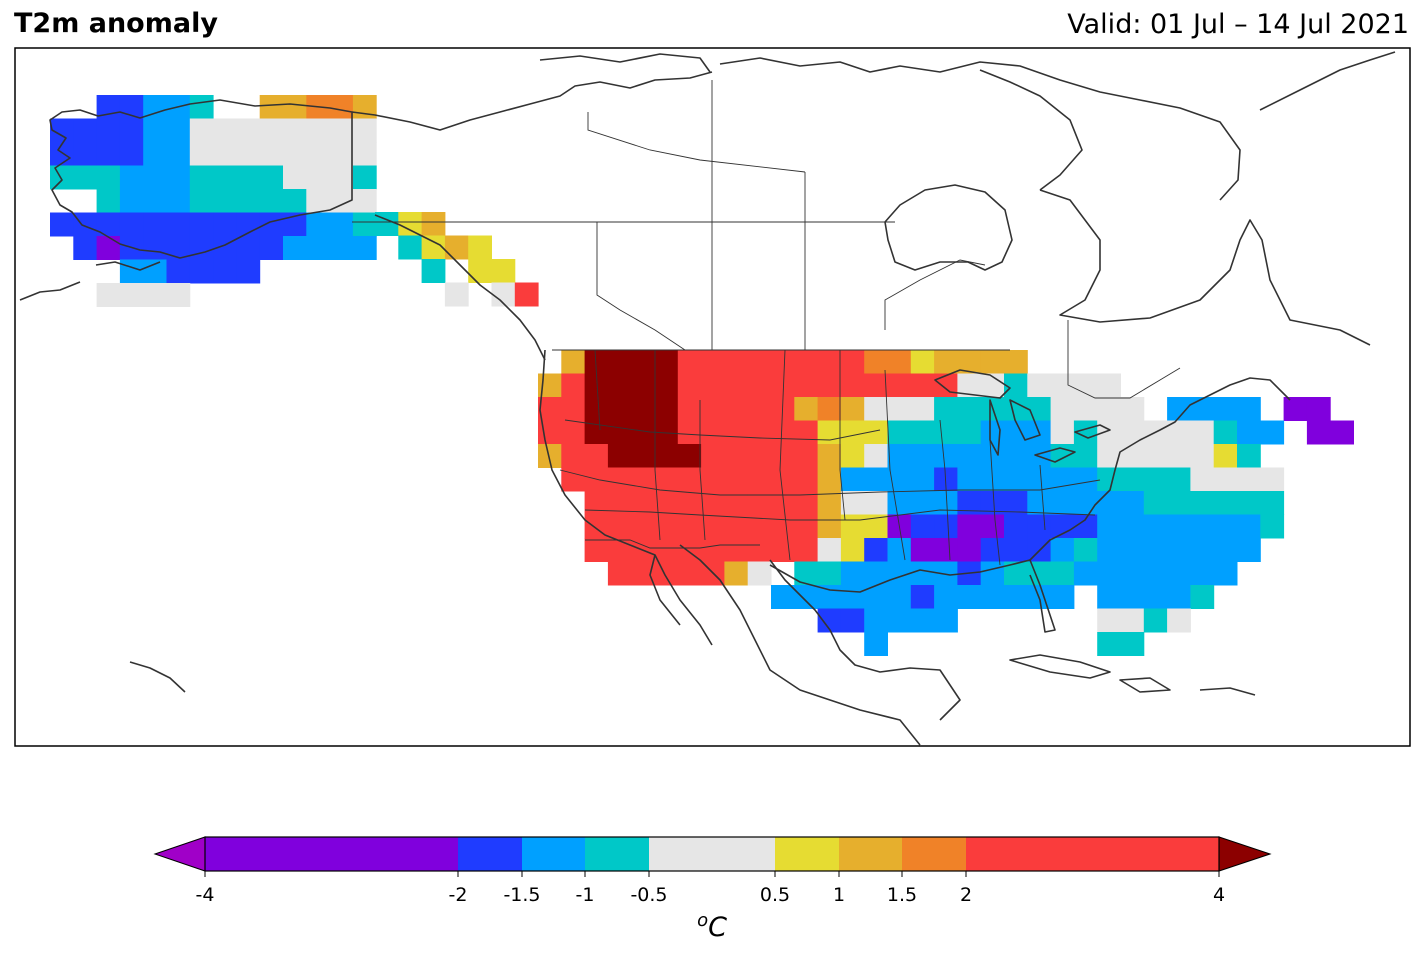 This screenshot has height=957, width=1425. What do you see at coordinates (775, 895) in the screenshot?
I see `colorbar-tick-label: 0.5` at bounding box center [775, 895].